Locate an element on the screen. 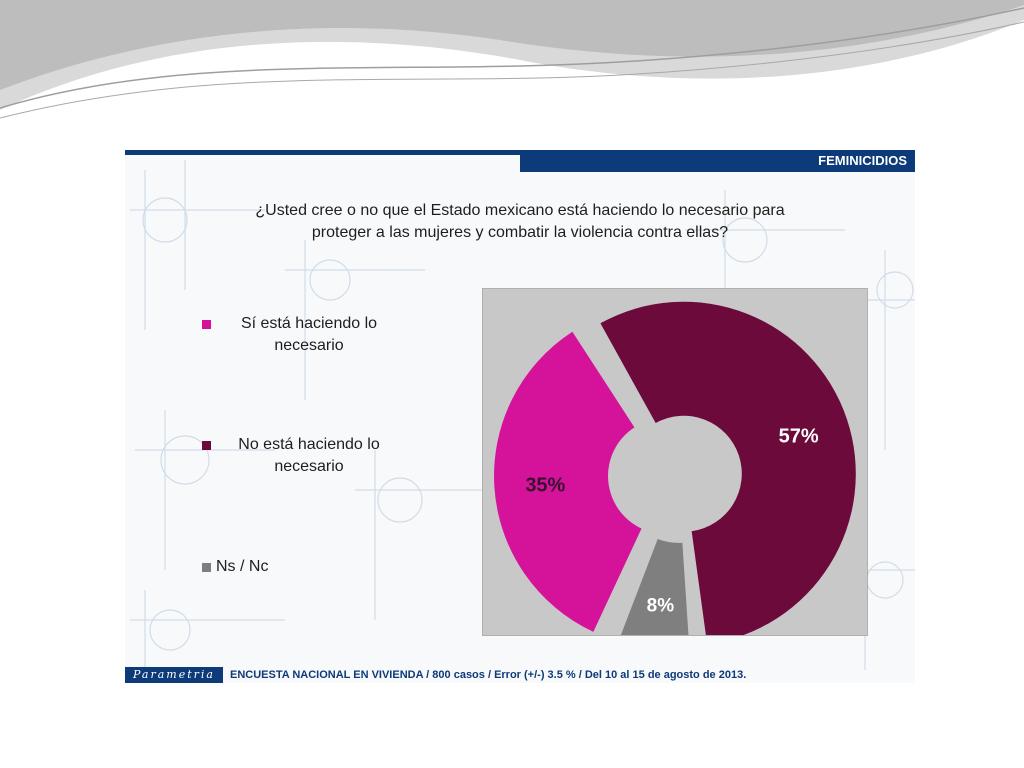  parametria-logo: Parametria is located at coordinates (174, 675).